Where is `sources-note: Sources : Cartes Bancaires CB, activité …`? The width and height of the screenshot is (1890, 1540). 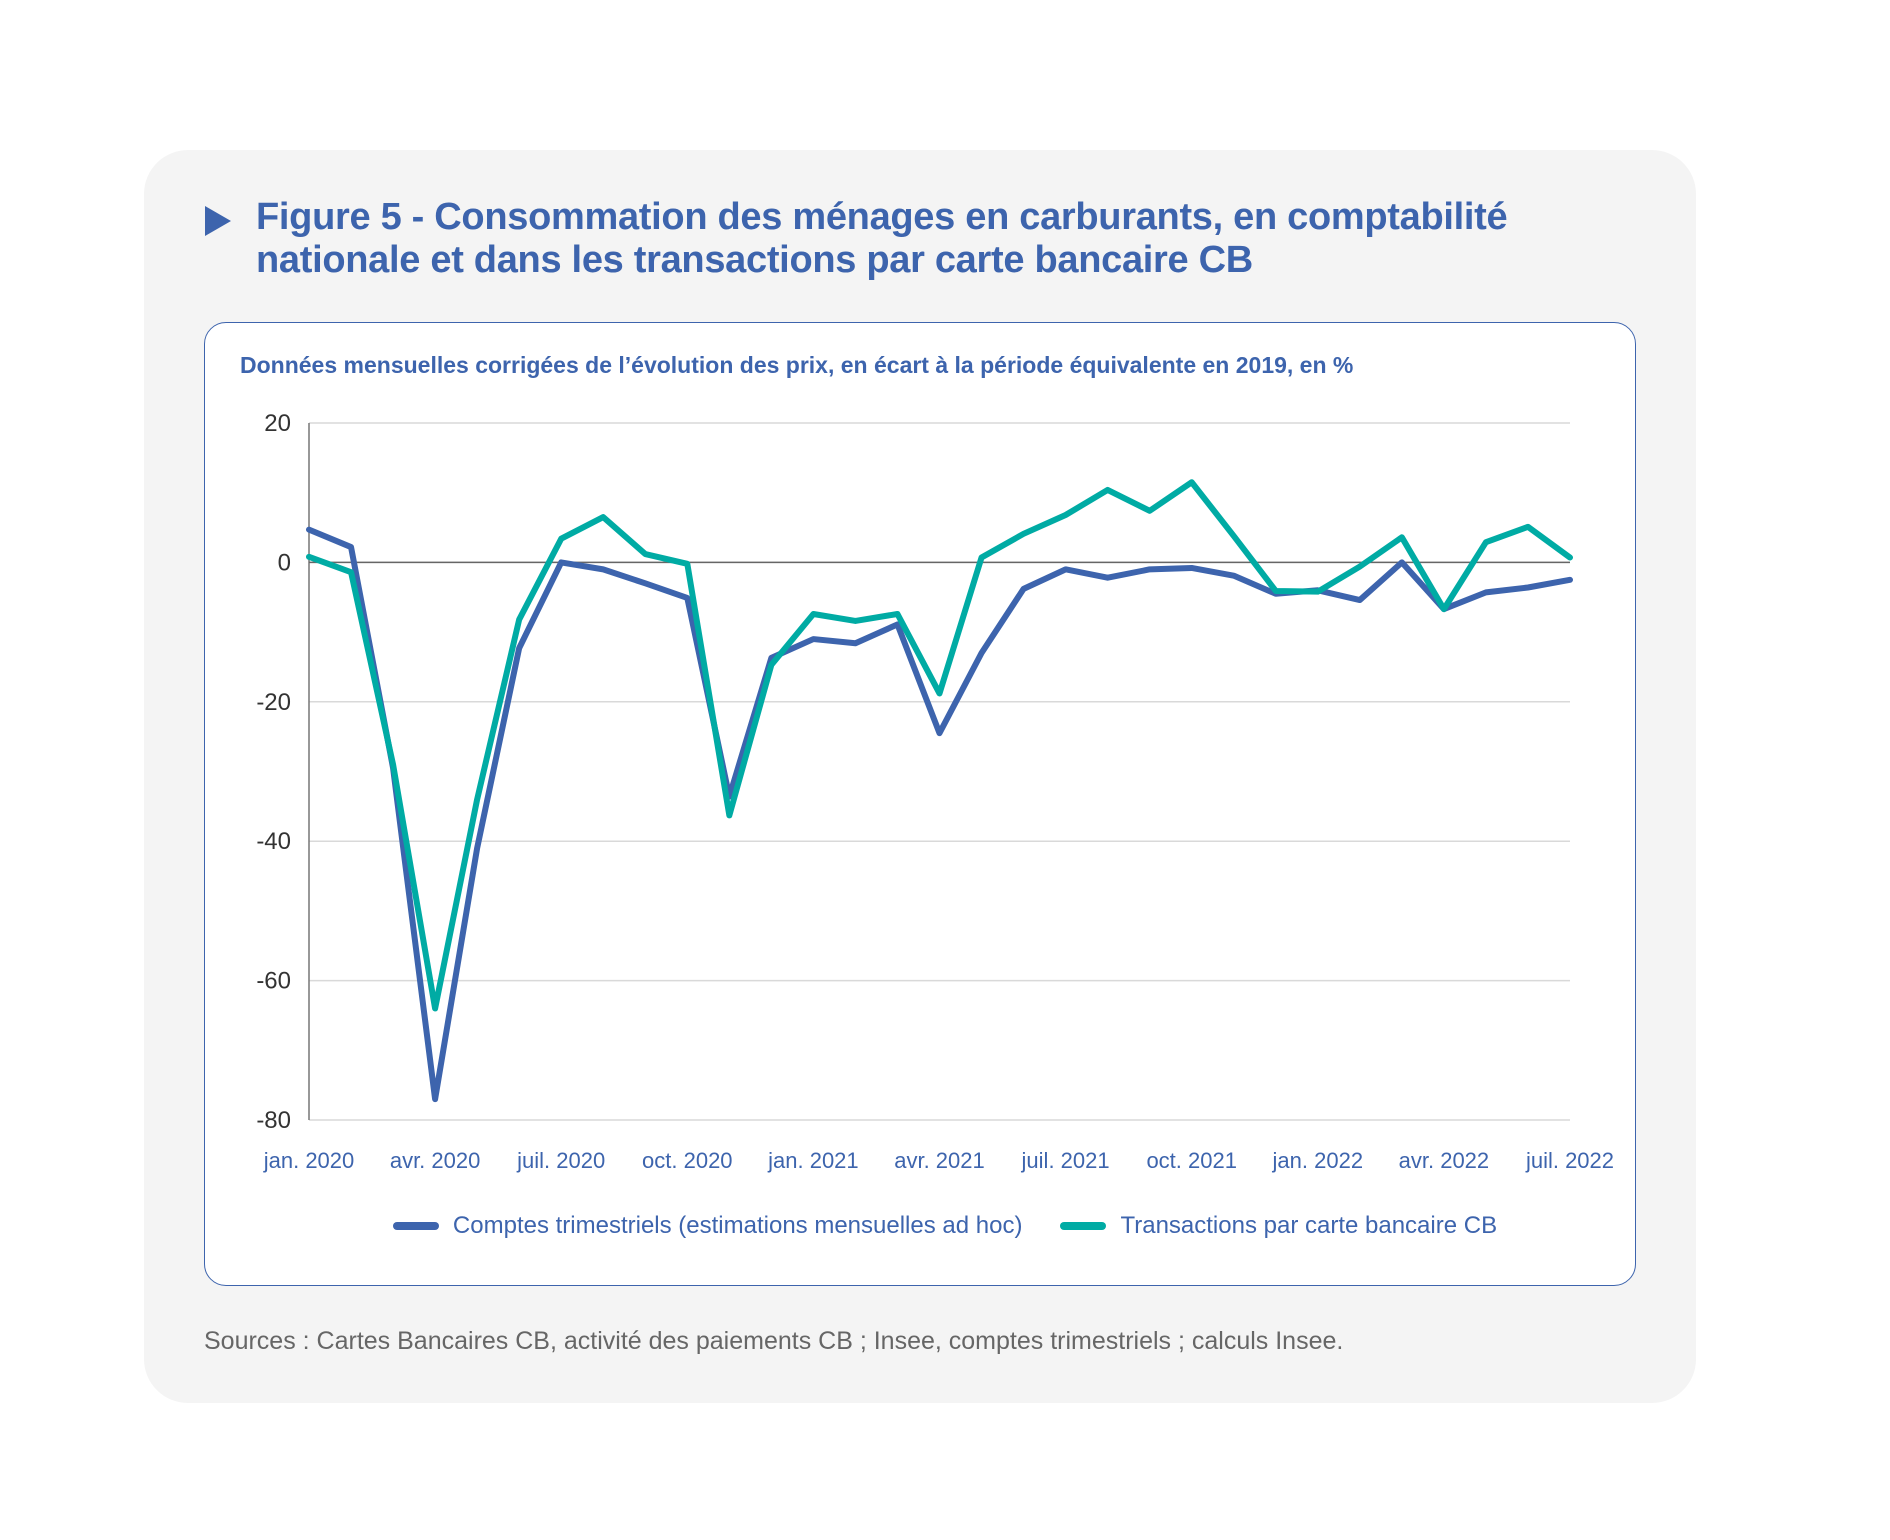 sources-note: Sources : Cartes Bancaires CB, activité … is located at coordinates (774, 1341).